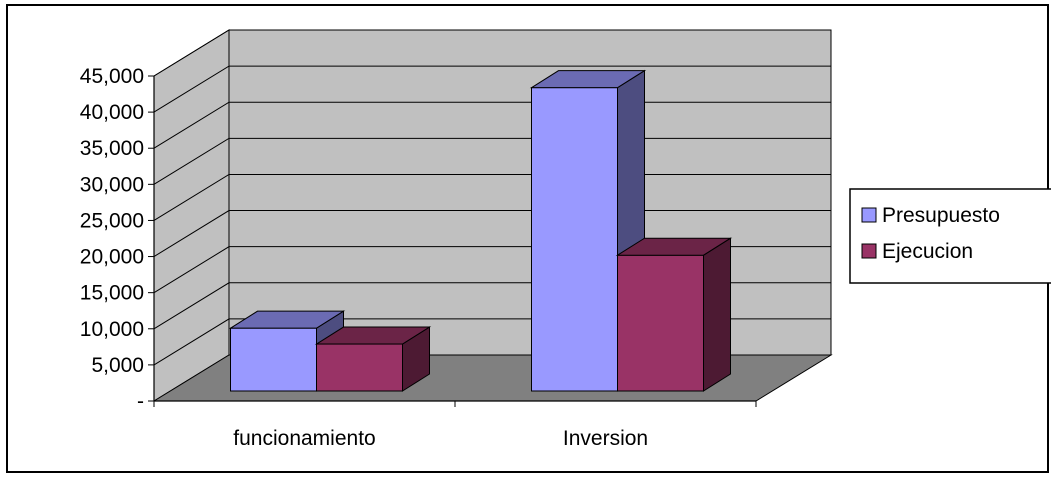 This screenshot has width=1055, height=477. What do you see at coordinates (112, 220) in the screenshot?
I see `y-tick-label: 25,000` at bounding box center [112, 220].